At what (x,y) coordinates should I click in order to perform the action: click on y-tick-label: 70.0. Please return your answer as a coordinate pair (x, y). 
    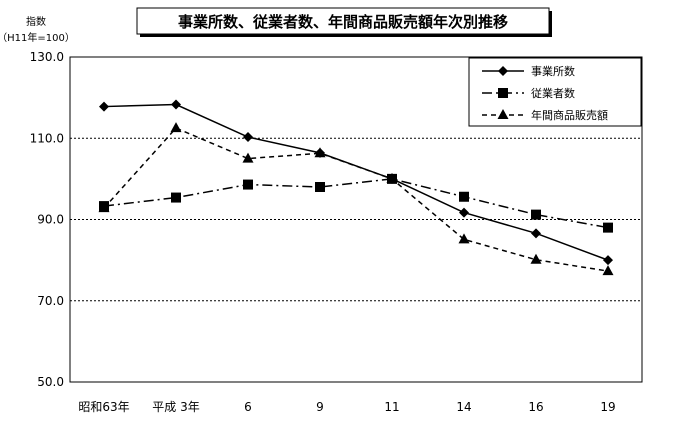
    Looking at the image, I should click on (50, 301).